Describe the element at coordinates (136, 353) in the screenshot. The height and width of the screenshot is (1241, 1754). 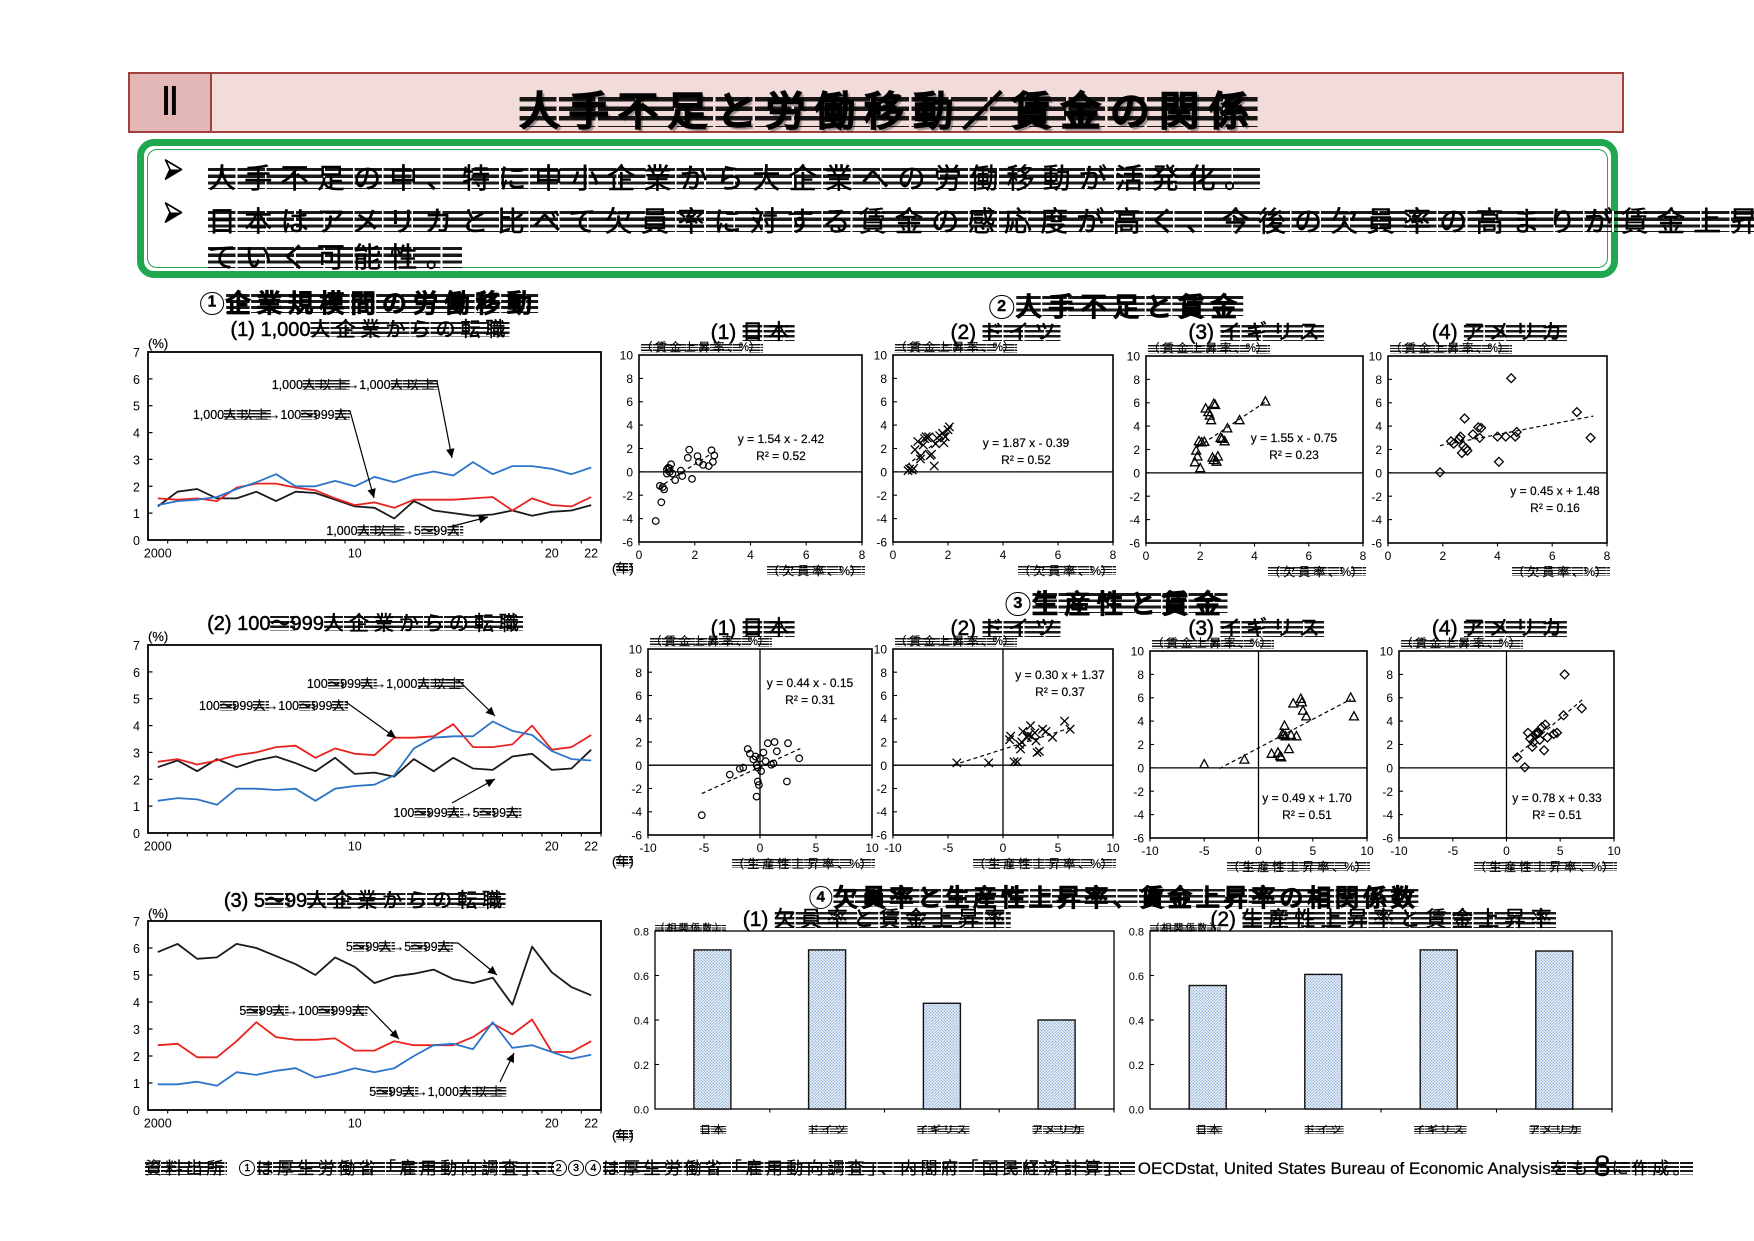
I see `svg-text: 7` at that location.